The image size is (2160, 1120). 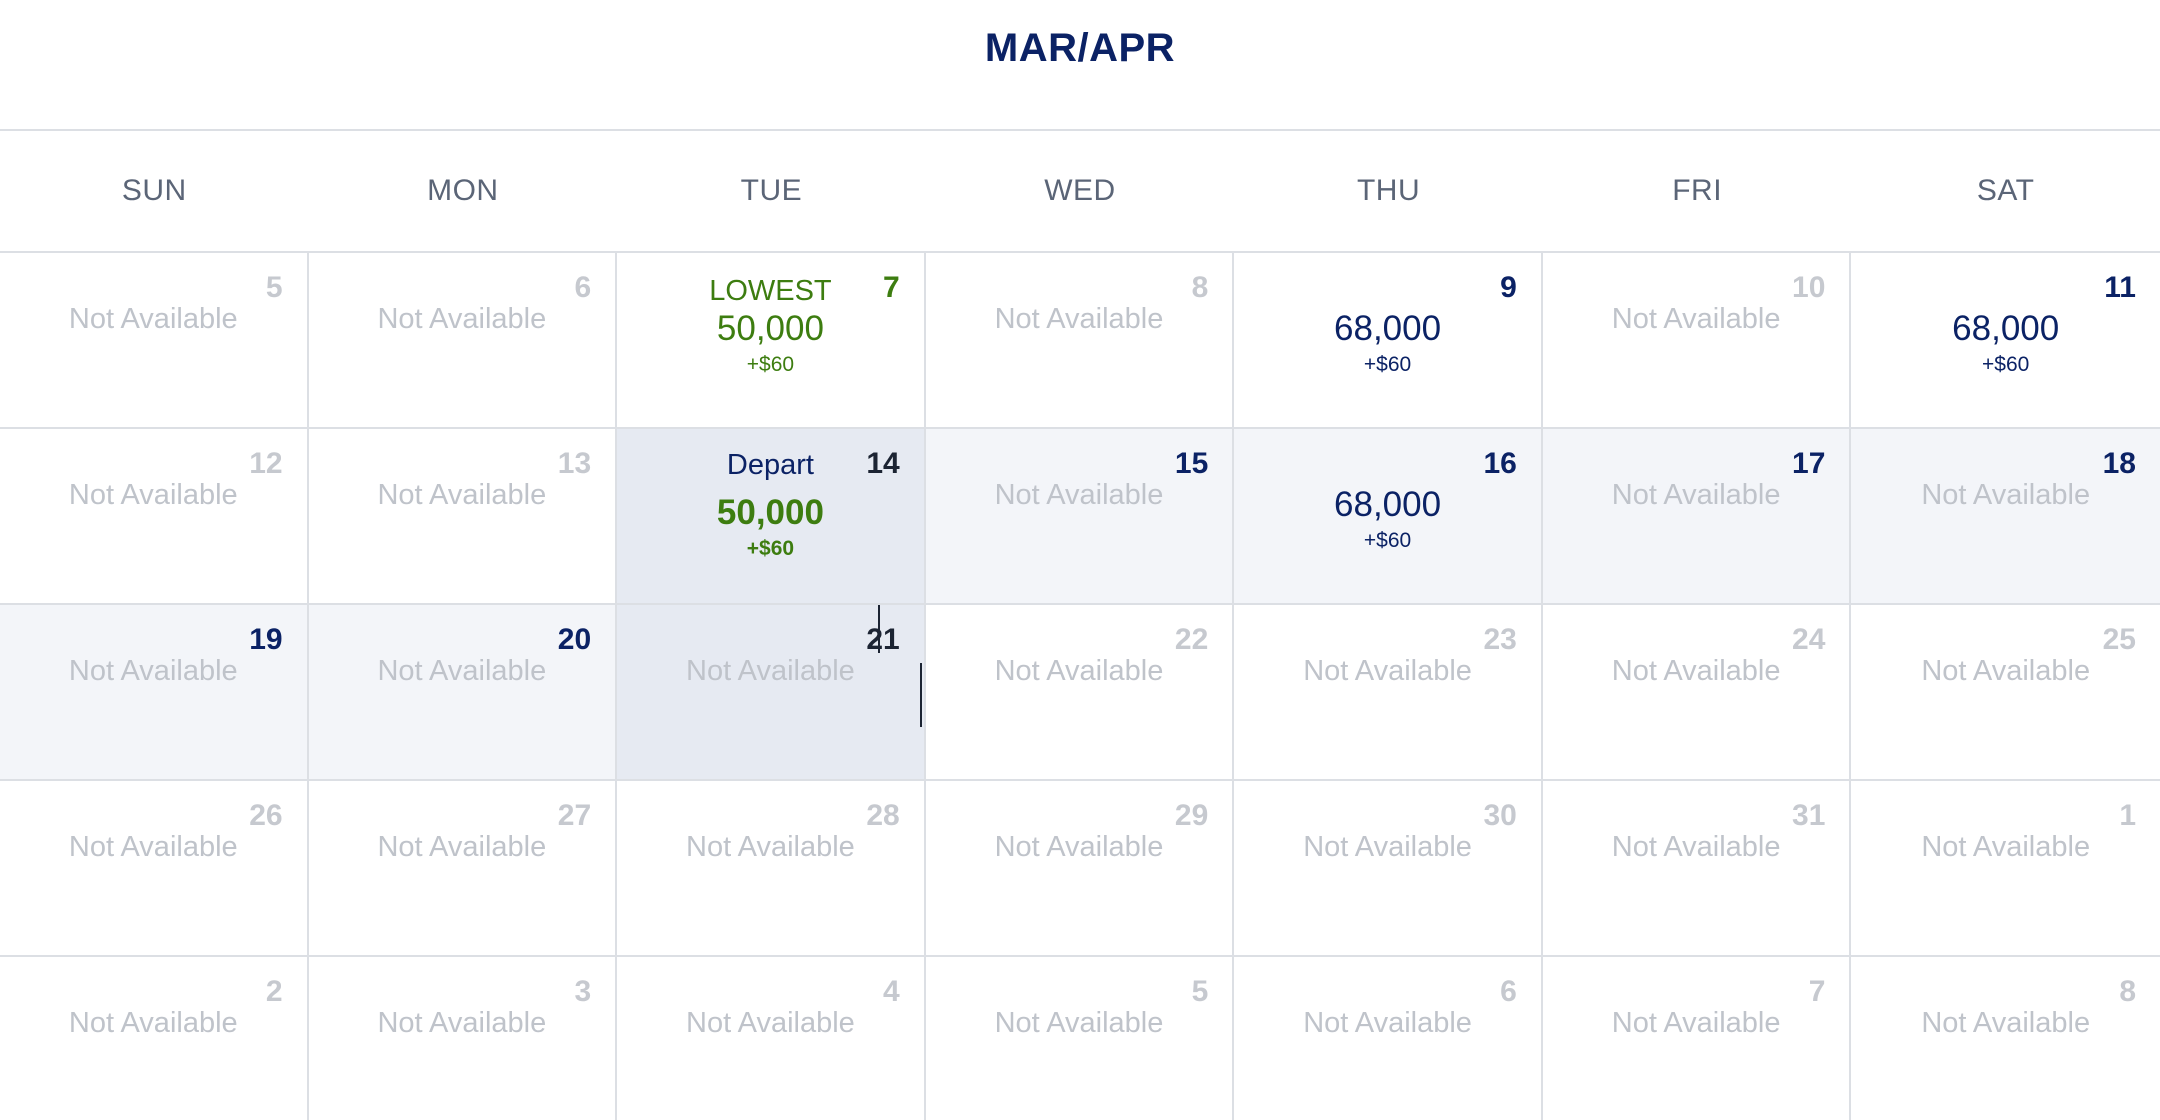 I want to click on day-number: 8, so click(x=2127, y=991).